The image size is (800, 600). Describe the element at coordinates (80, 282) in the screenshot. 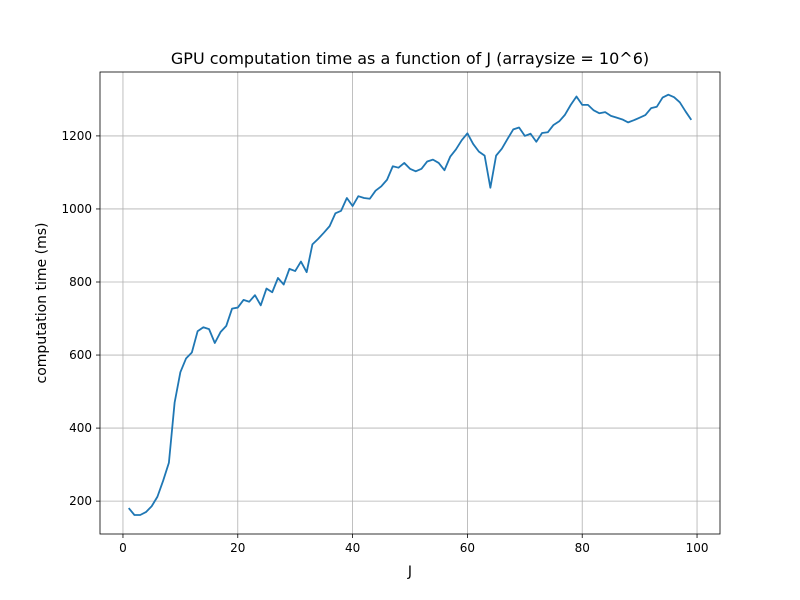

I see `y-tick-label: 800` at that location.